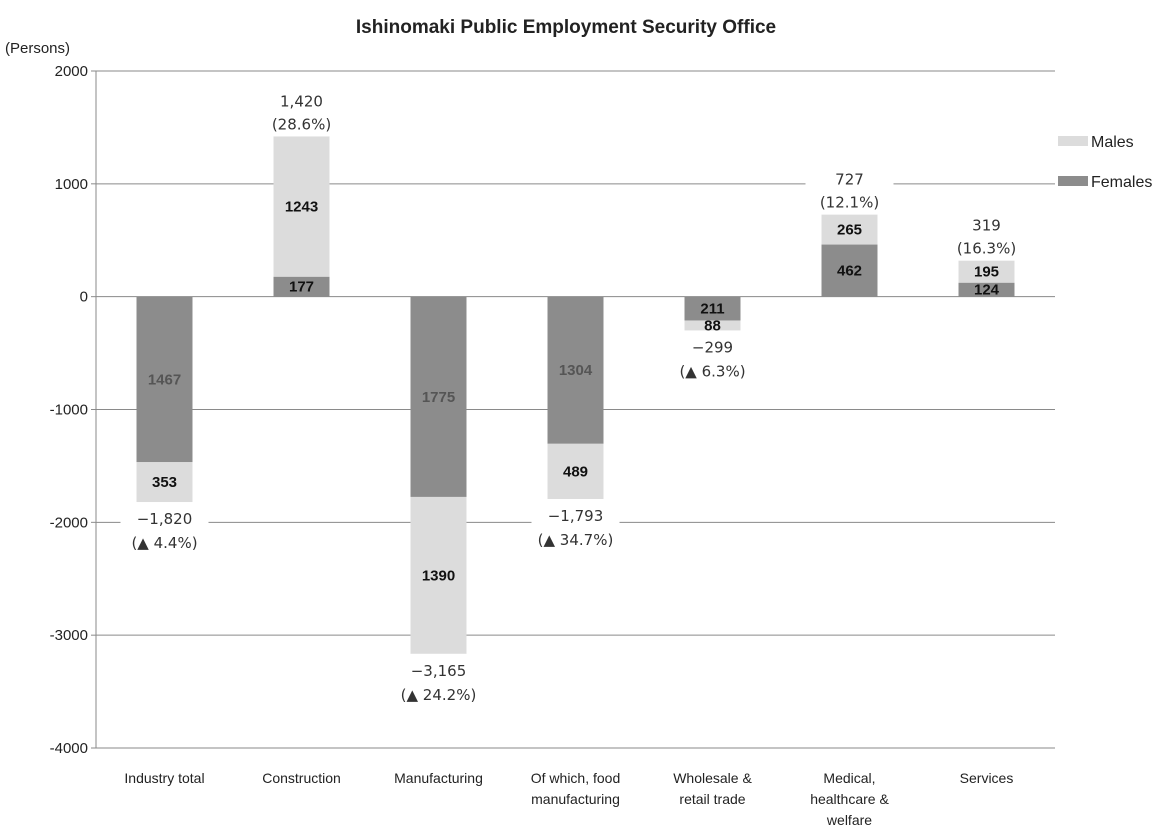 This screenshot has width=1163, height=829. Describe the element at coordinates (1105, 162) in the screenshot. I see `legend: Males Females` at that location.